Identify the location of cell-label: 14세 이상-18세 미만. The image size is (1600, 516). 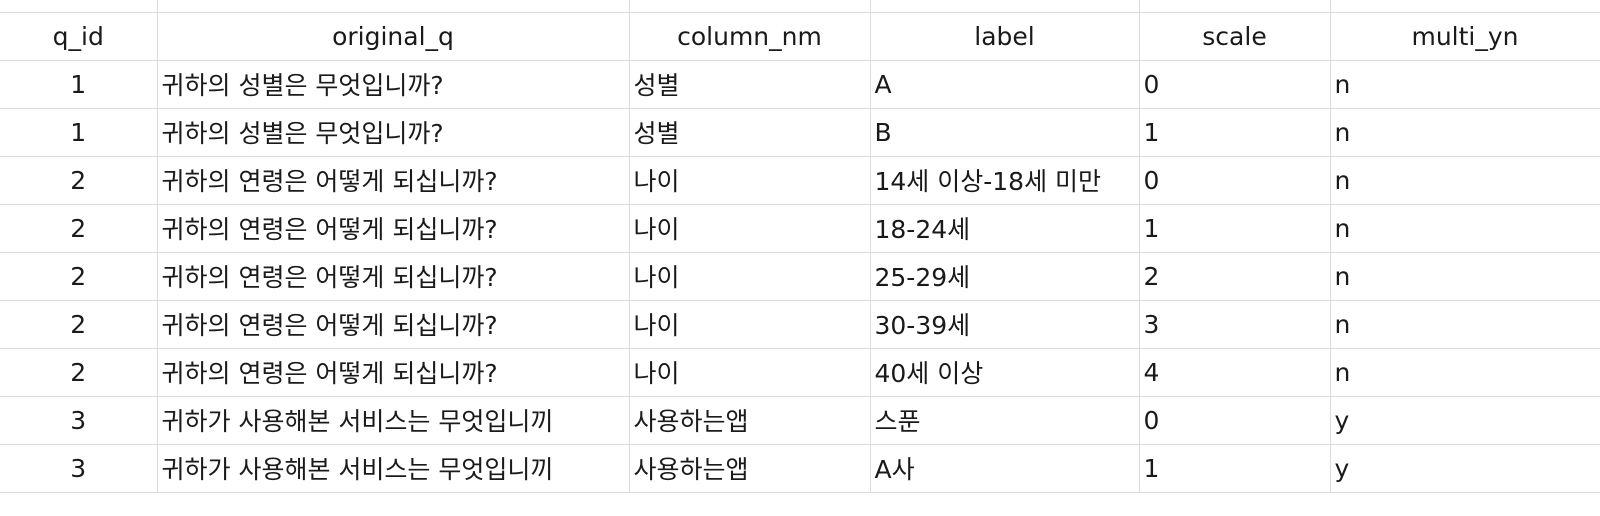
(1005, 180).